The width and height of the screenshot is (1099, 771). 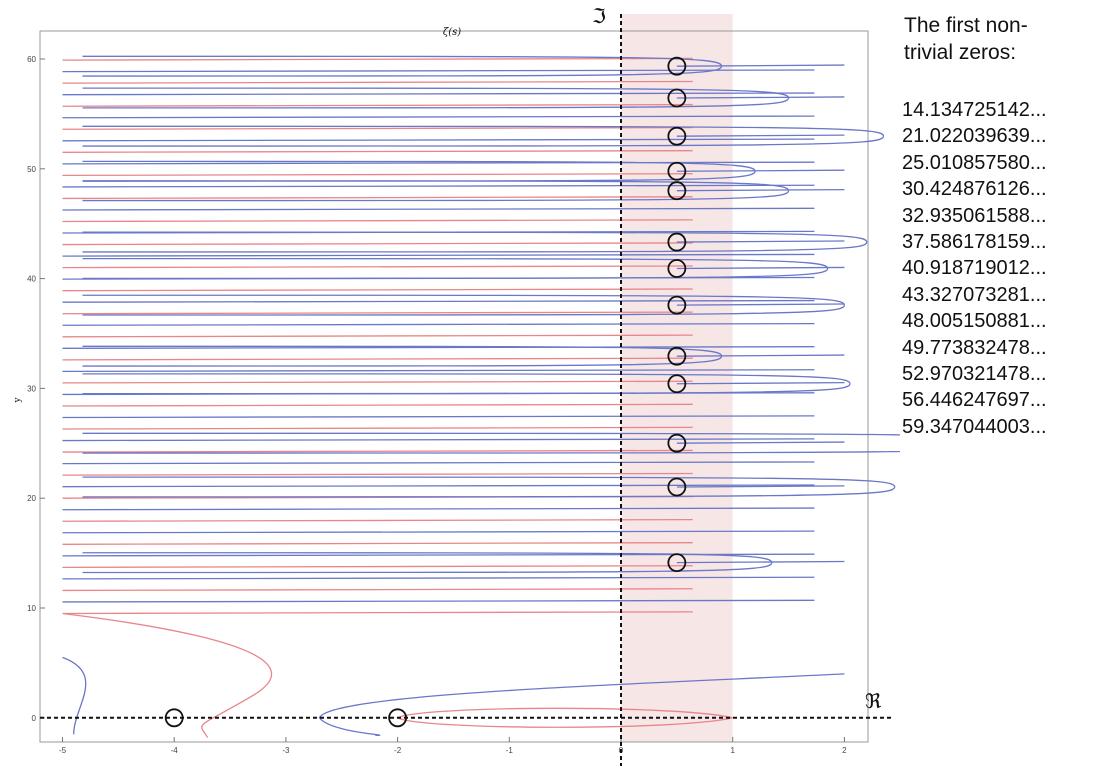 I want to click on critical-strip, so click(x=677, y=378).